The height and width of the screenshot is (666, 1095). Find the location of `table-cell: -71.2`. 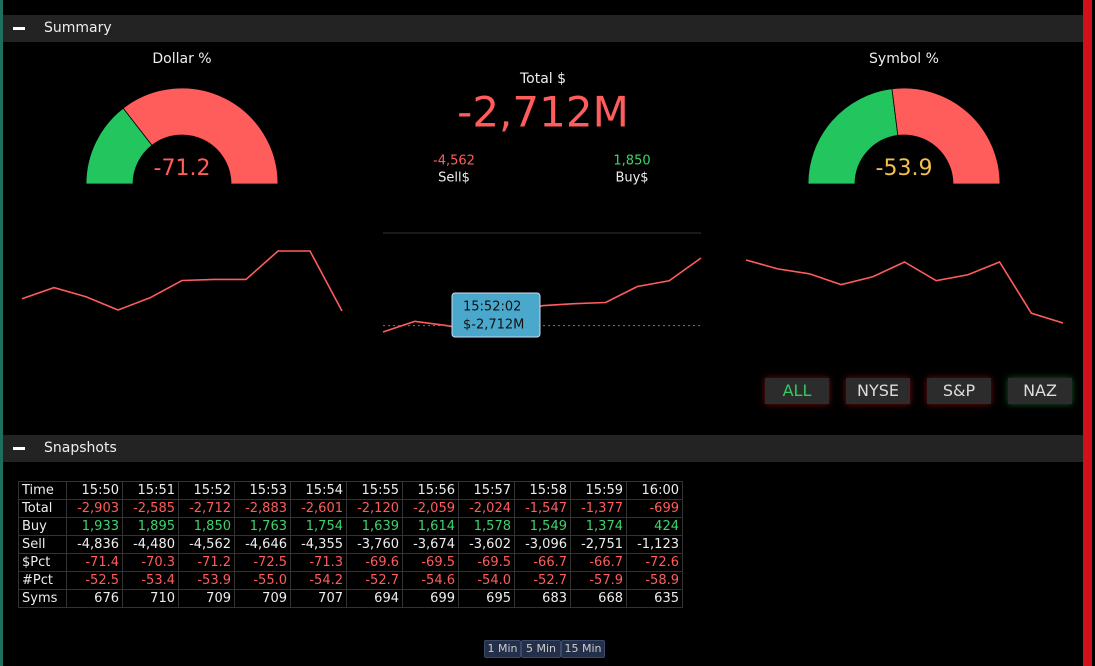

table-cell: -71.2 is located at coordinates (206, 562).